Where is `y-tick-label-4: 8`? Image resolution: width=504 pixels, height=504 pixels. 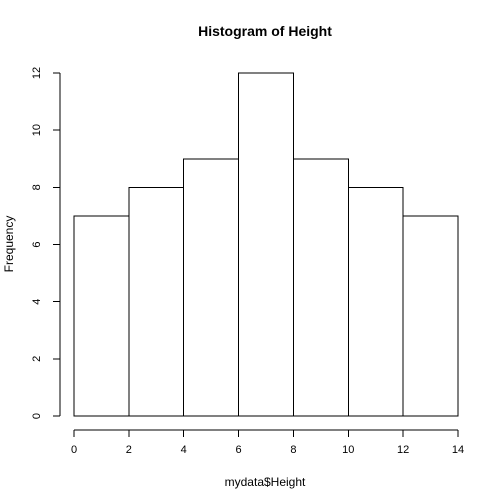
y-tick-label-4: 8 is located at coordinates (37, 187).